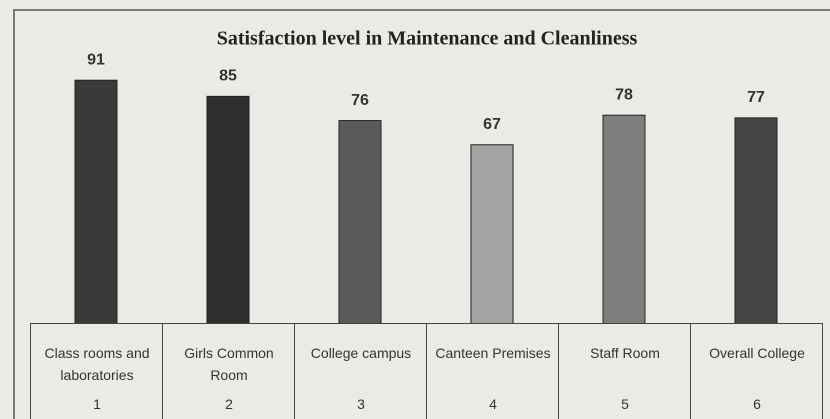 This screenshot has height=419, width=830. Describe the element at coordinates (826, 371) in the screenshot. I see `table-edge` at that location.